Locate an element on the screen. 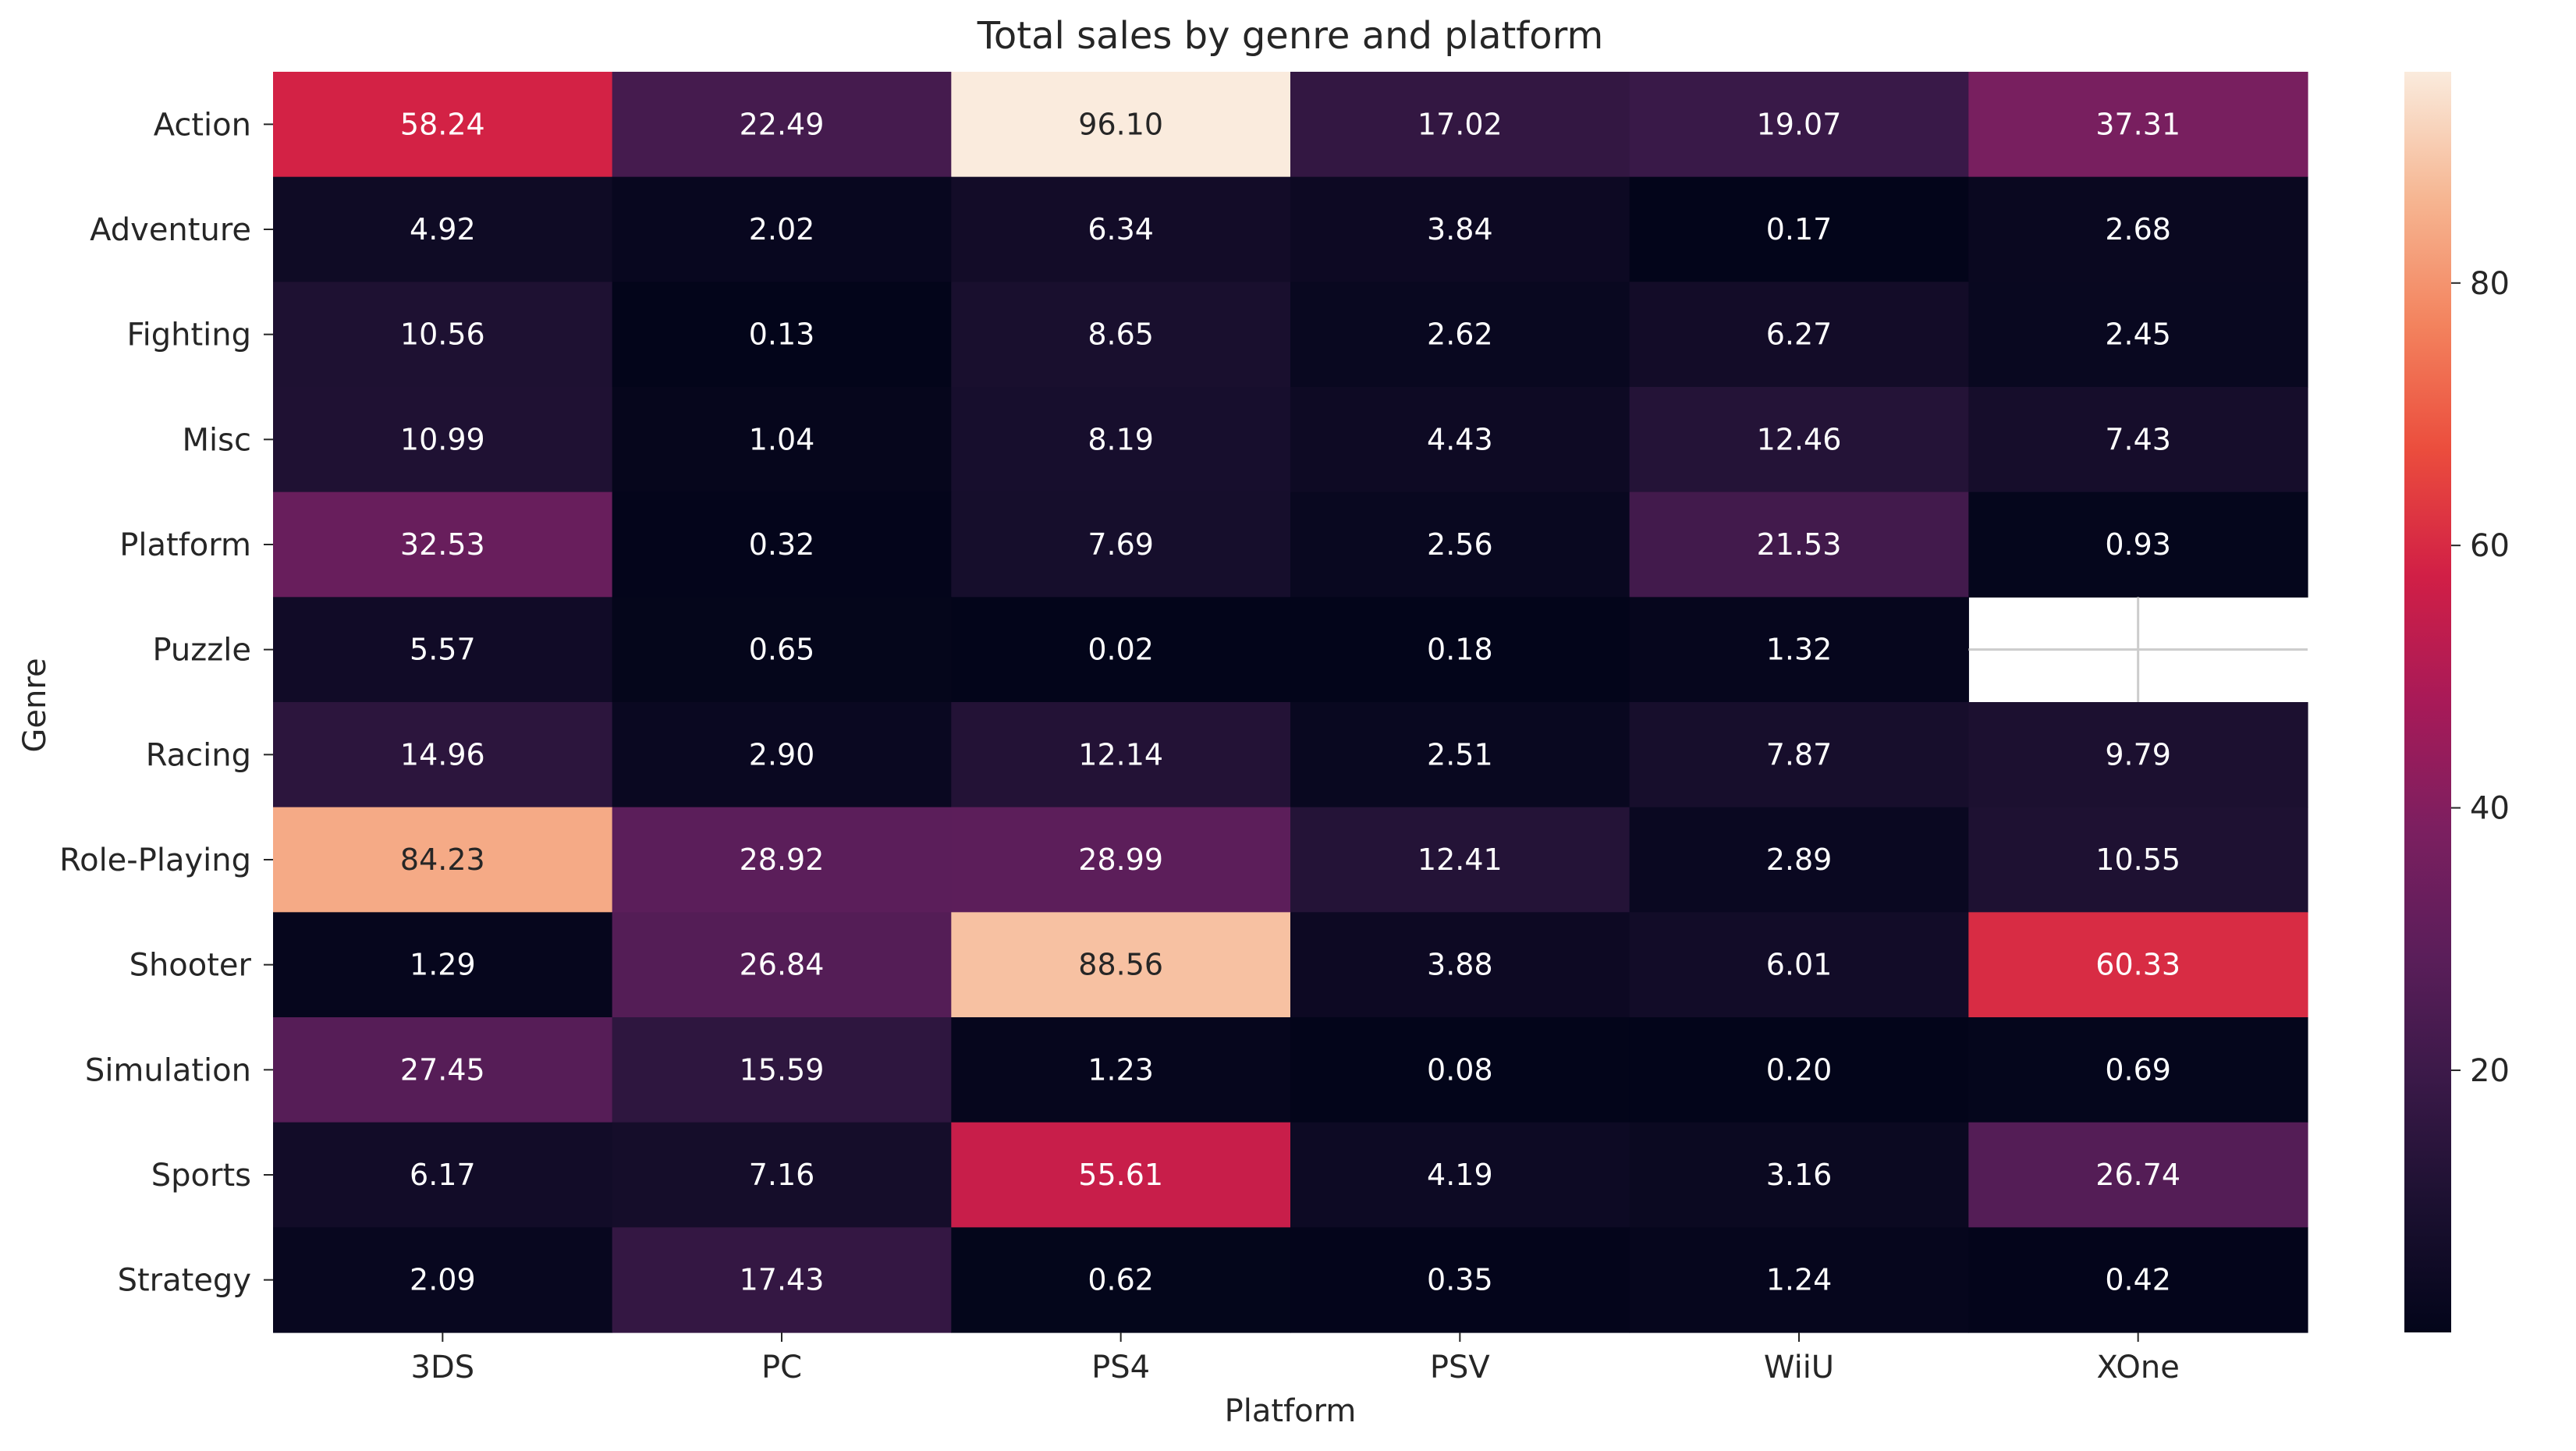 This screenshot has width=2576, height=1451. cell-value-label: 8.65 is located at coordinates (1121, 335).